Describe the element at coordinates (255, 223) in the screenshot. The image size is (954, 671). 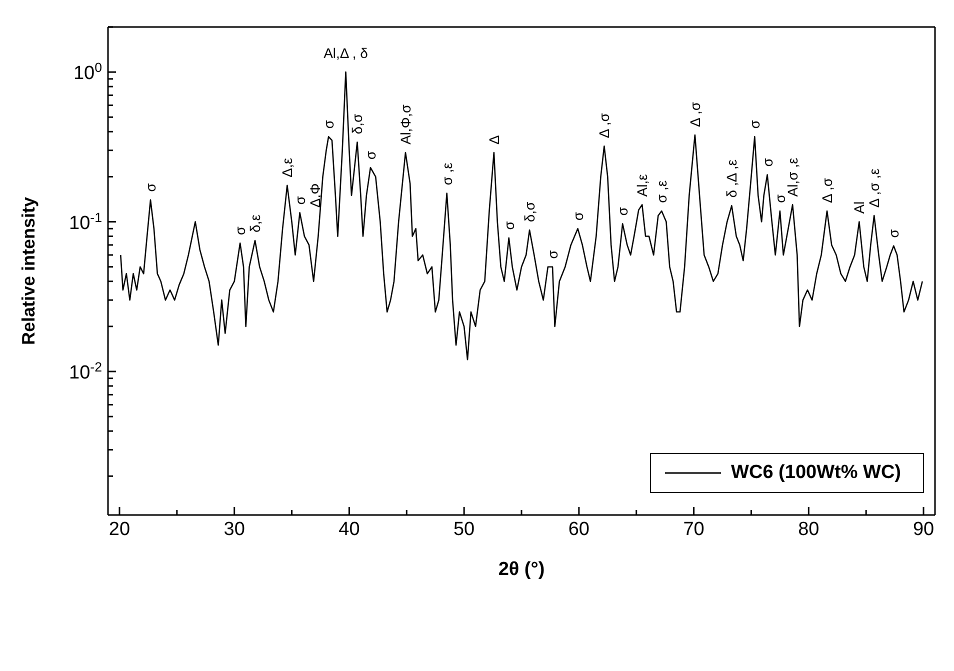
I see `annotation: δ,ε` at that location.